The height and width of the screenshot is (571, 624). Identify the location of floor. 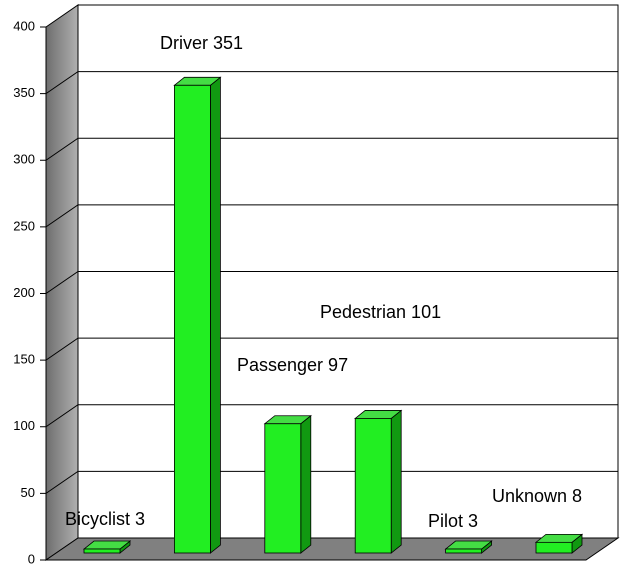
(332, 549).